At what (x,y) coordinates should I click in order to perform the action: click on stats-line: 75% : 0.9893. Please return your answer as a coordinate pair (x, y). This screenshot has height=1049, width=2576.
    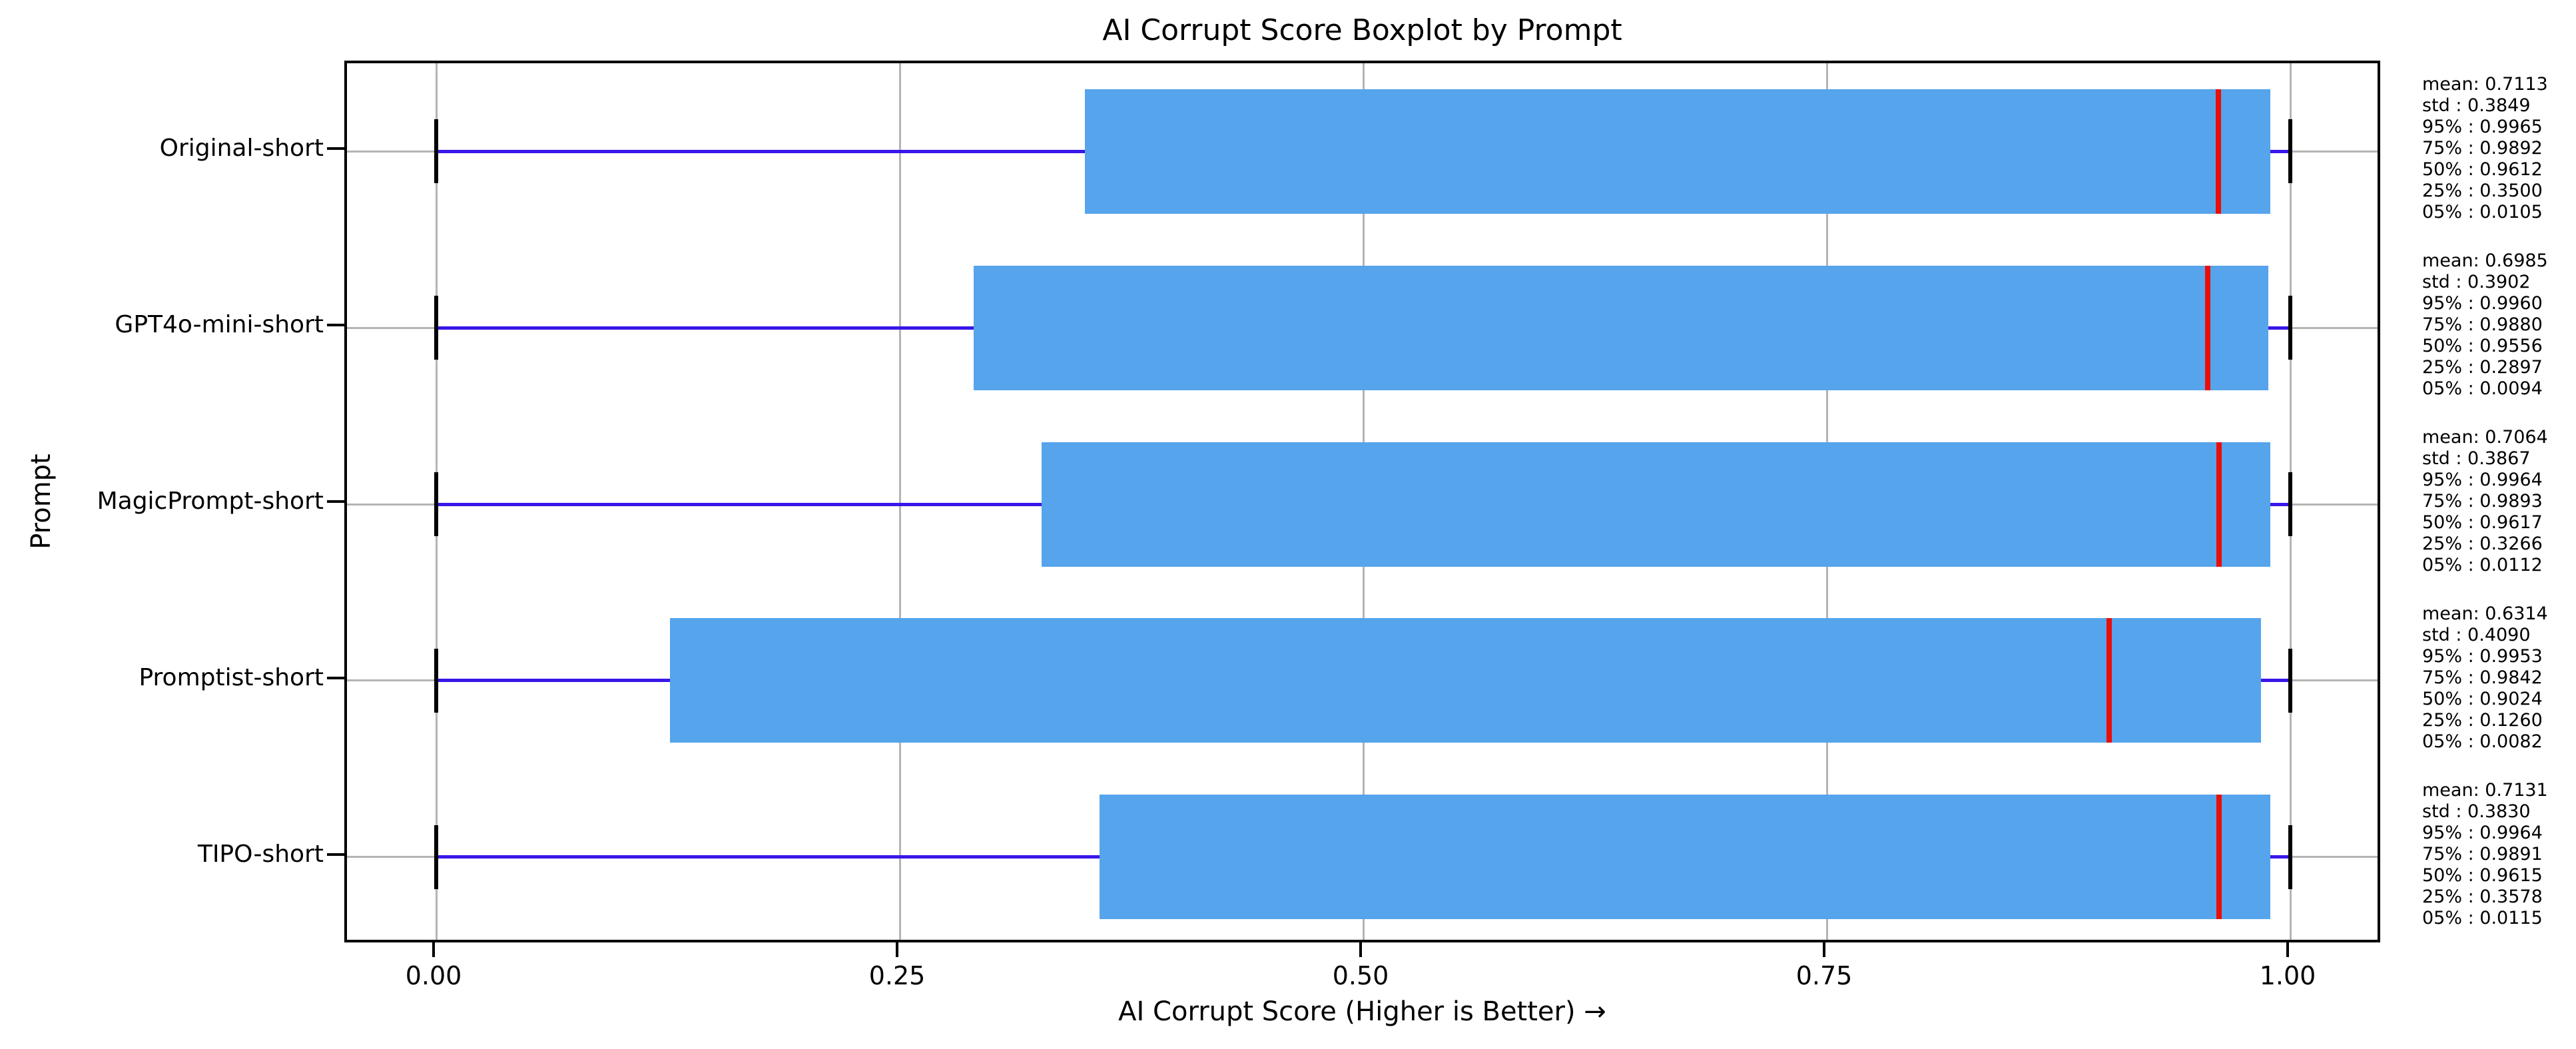
    Looking at the image, I should click on (2482, 501).